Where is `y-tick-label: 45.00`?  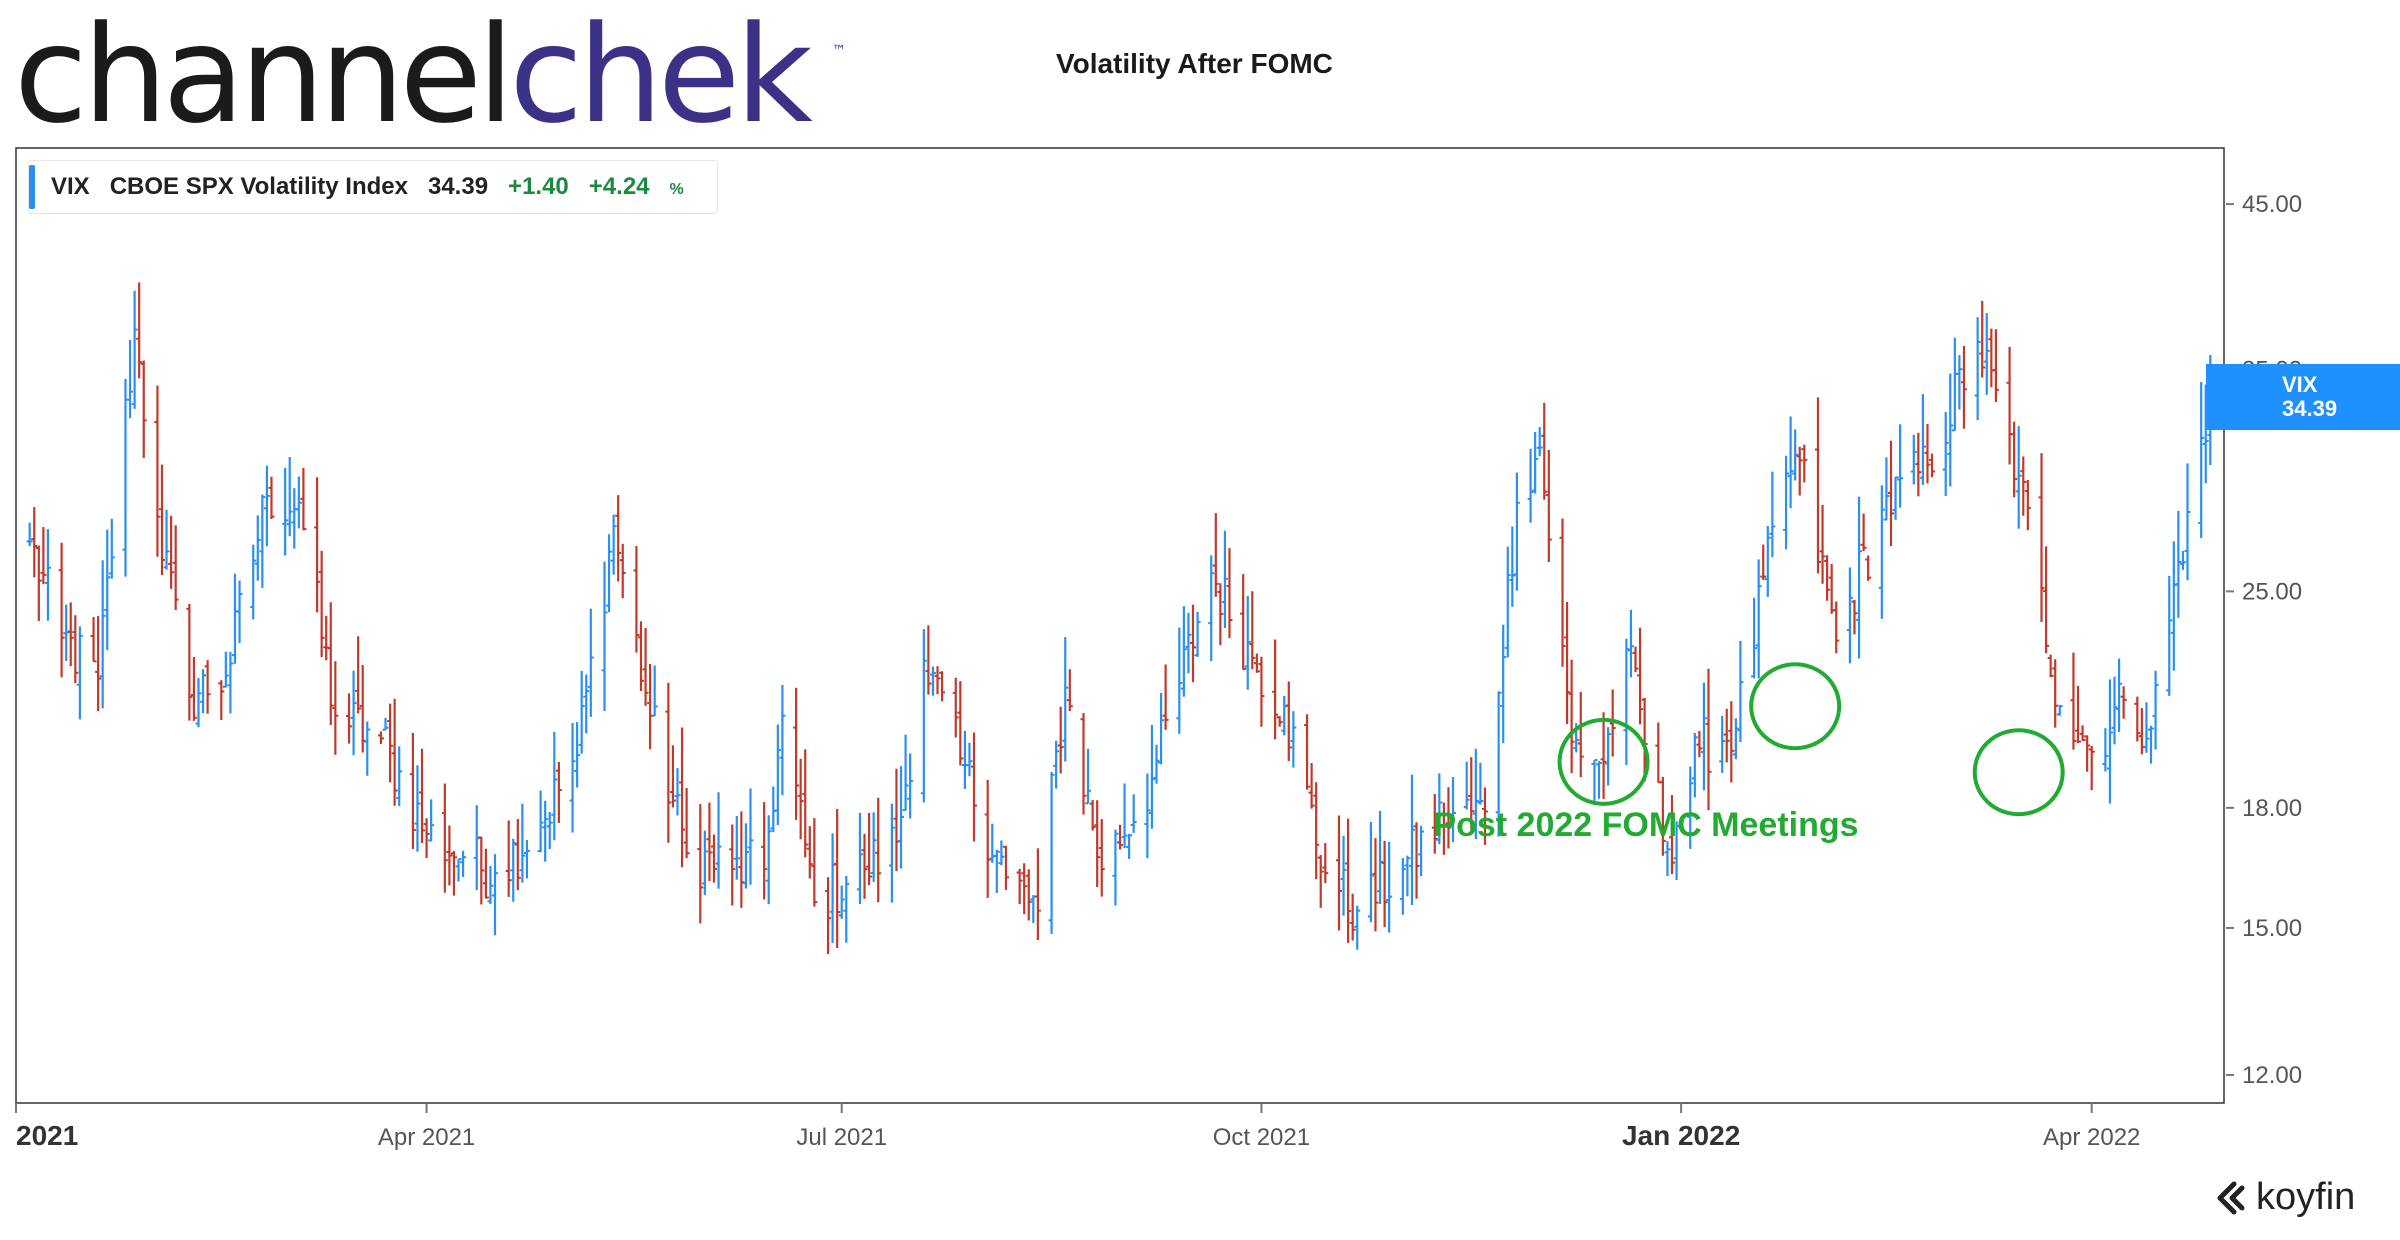
y-tick-label: 45.00 is located at coordinates (2272, 204).